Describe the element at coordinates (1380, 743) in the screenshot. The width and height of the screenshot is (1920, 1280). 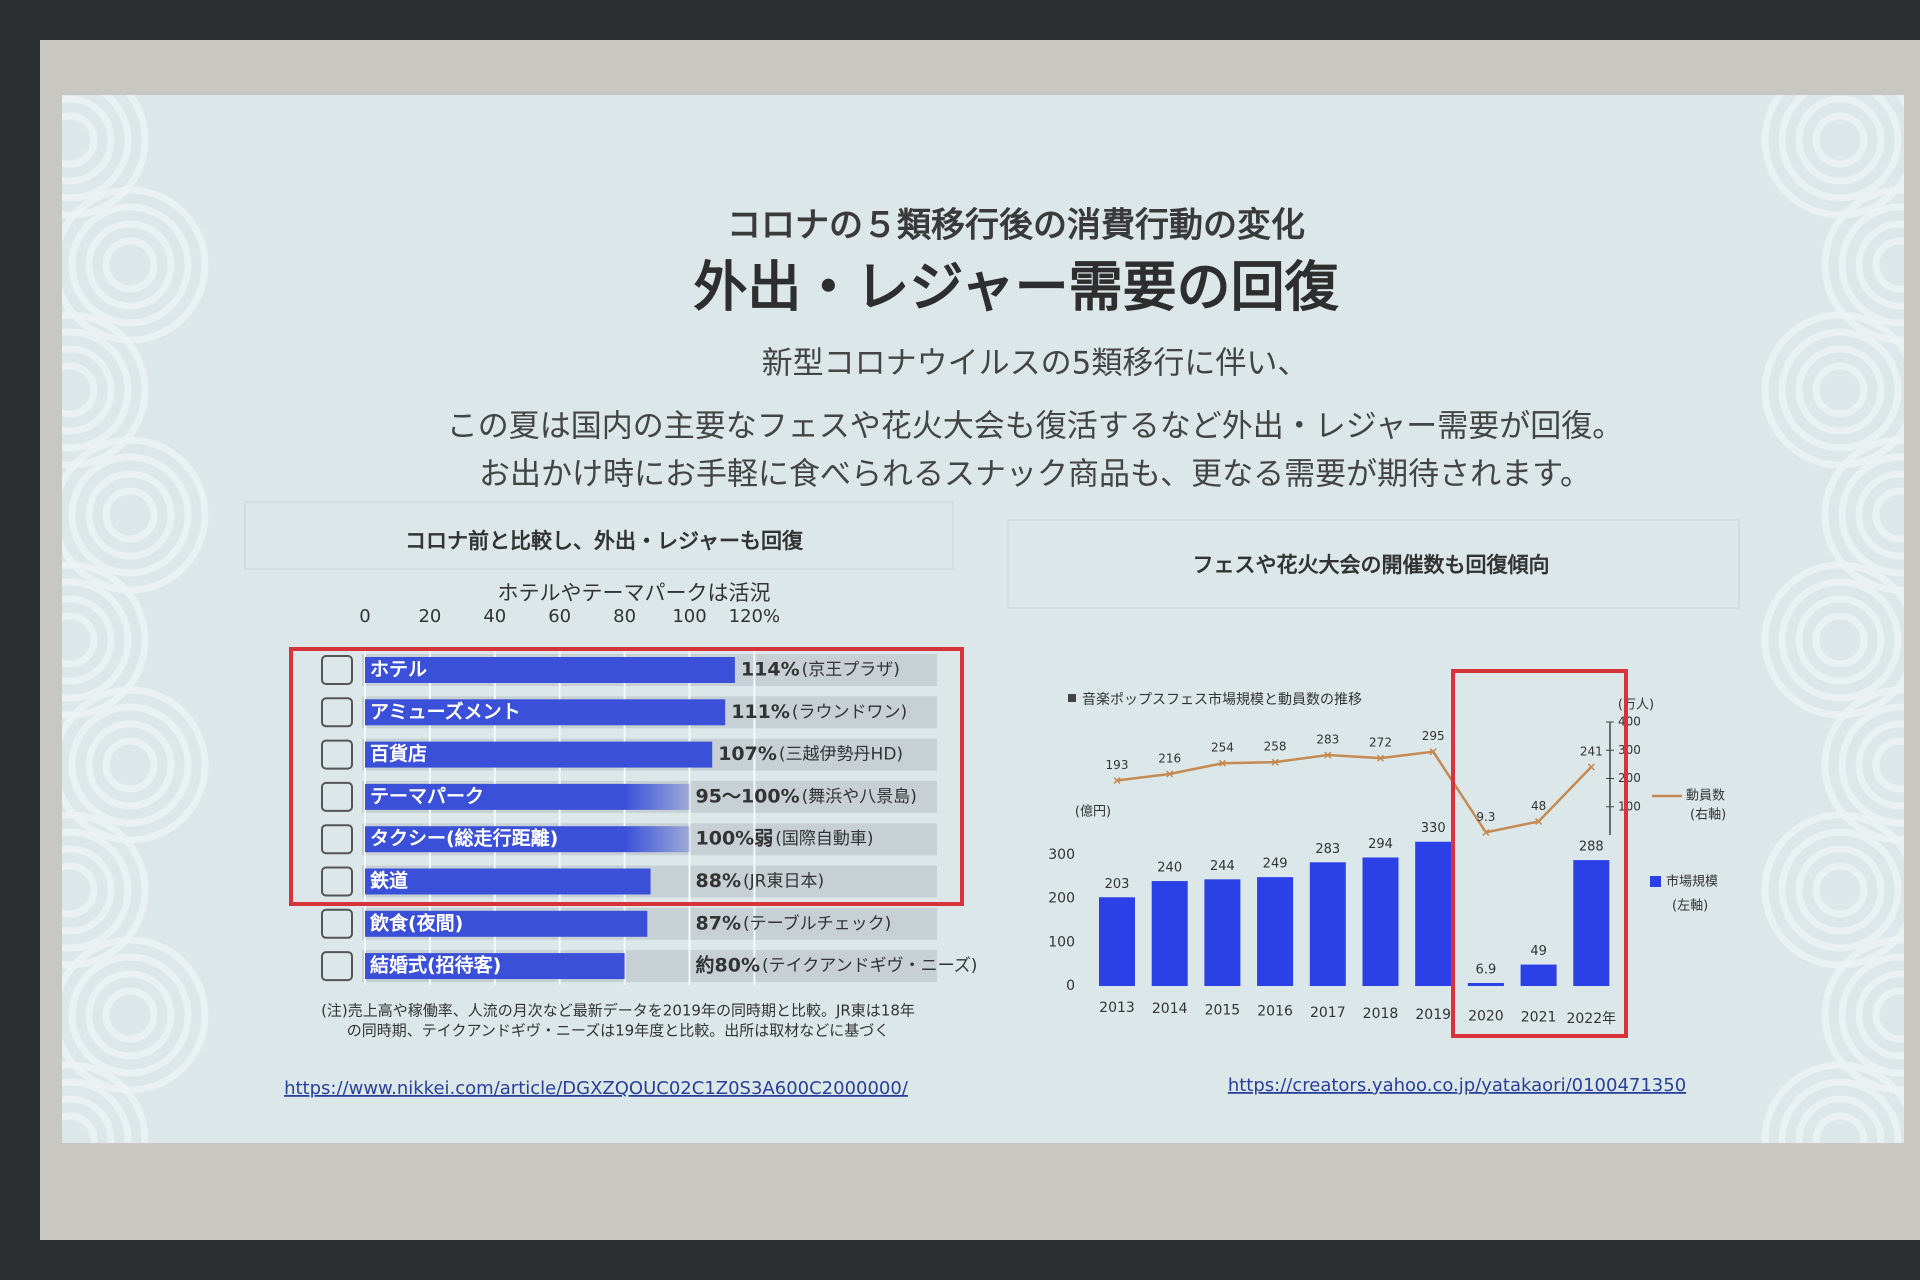
I see `data-label: 272` at that location.